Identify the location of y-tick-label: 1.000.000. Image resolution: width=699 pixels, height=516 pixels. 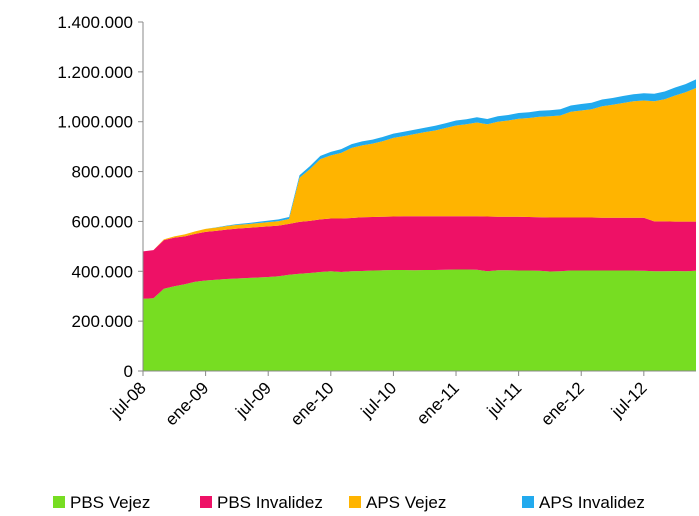
(95, 122).